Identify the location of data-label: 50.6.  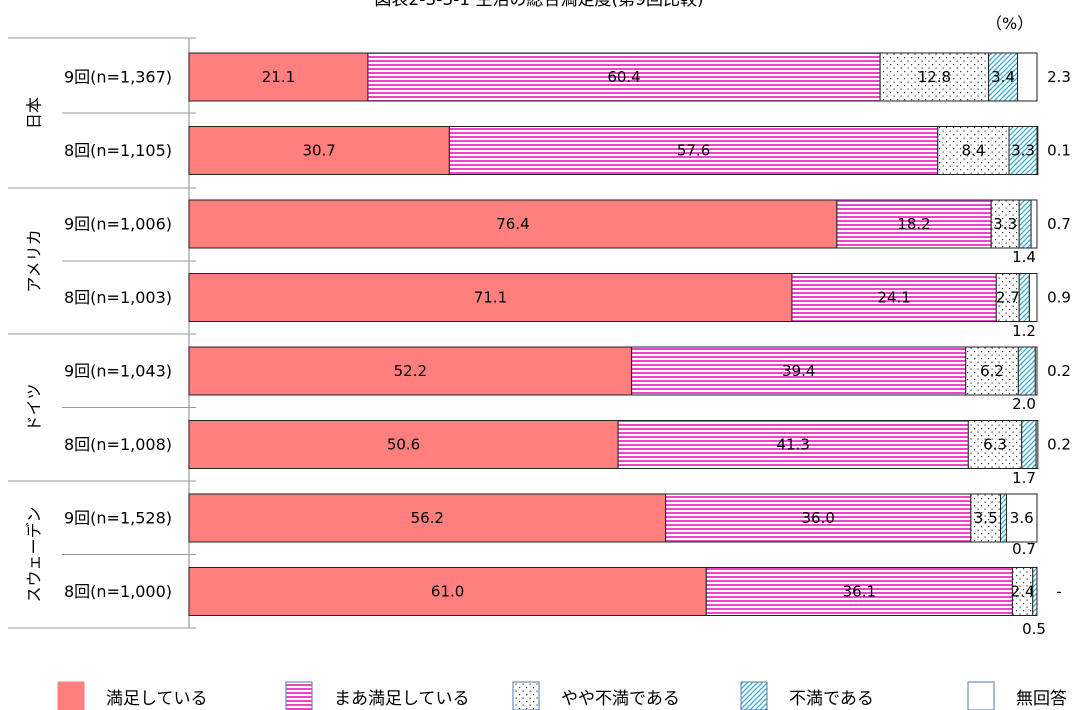
(403, 445).